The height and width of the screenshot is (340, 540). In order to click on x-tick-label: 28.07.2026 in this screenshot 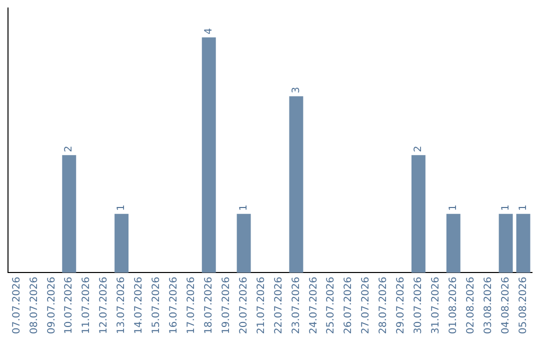, I will do `click(384, 305)`.